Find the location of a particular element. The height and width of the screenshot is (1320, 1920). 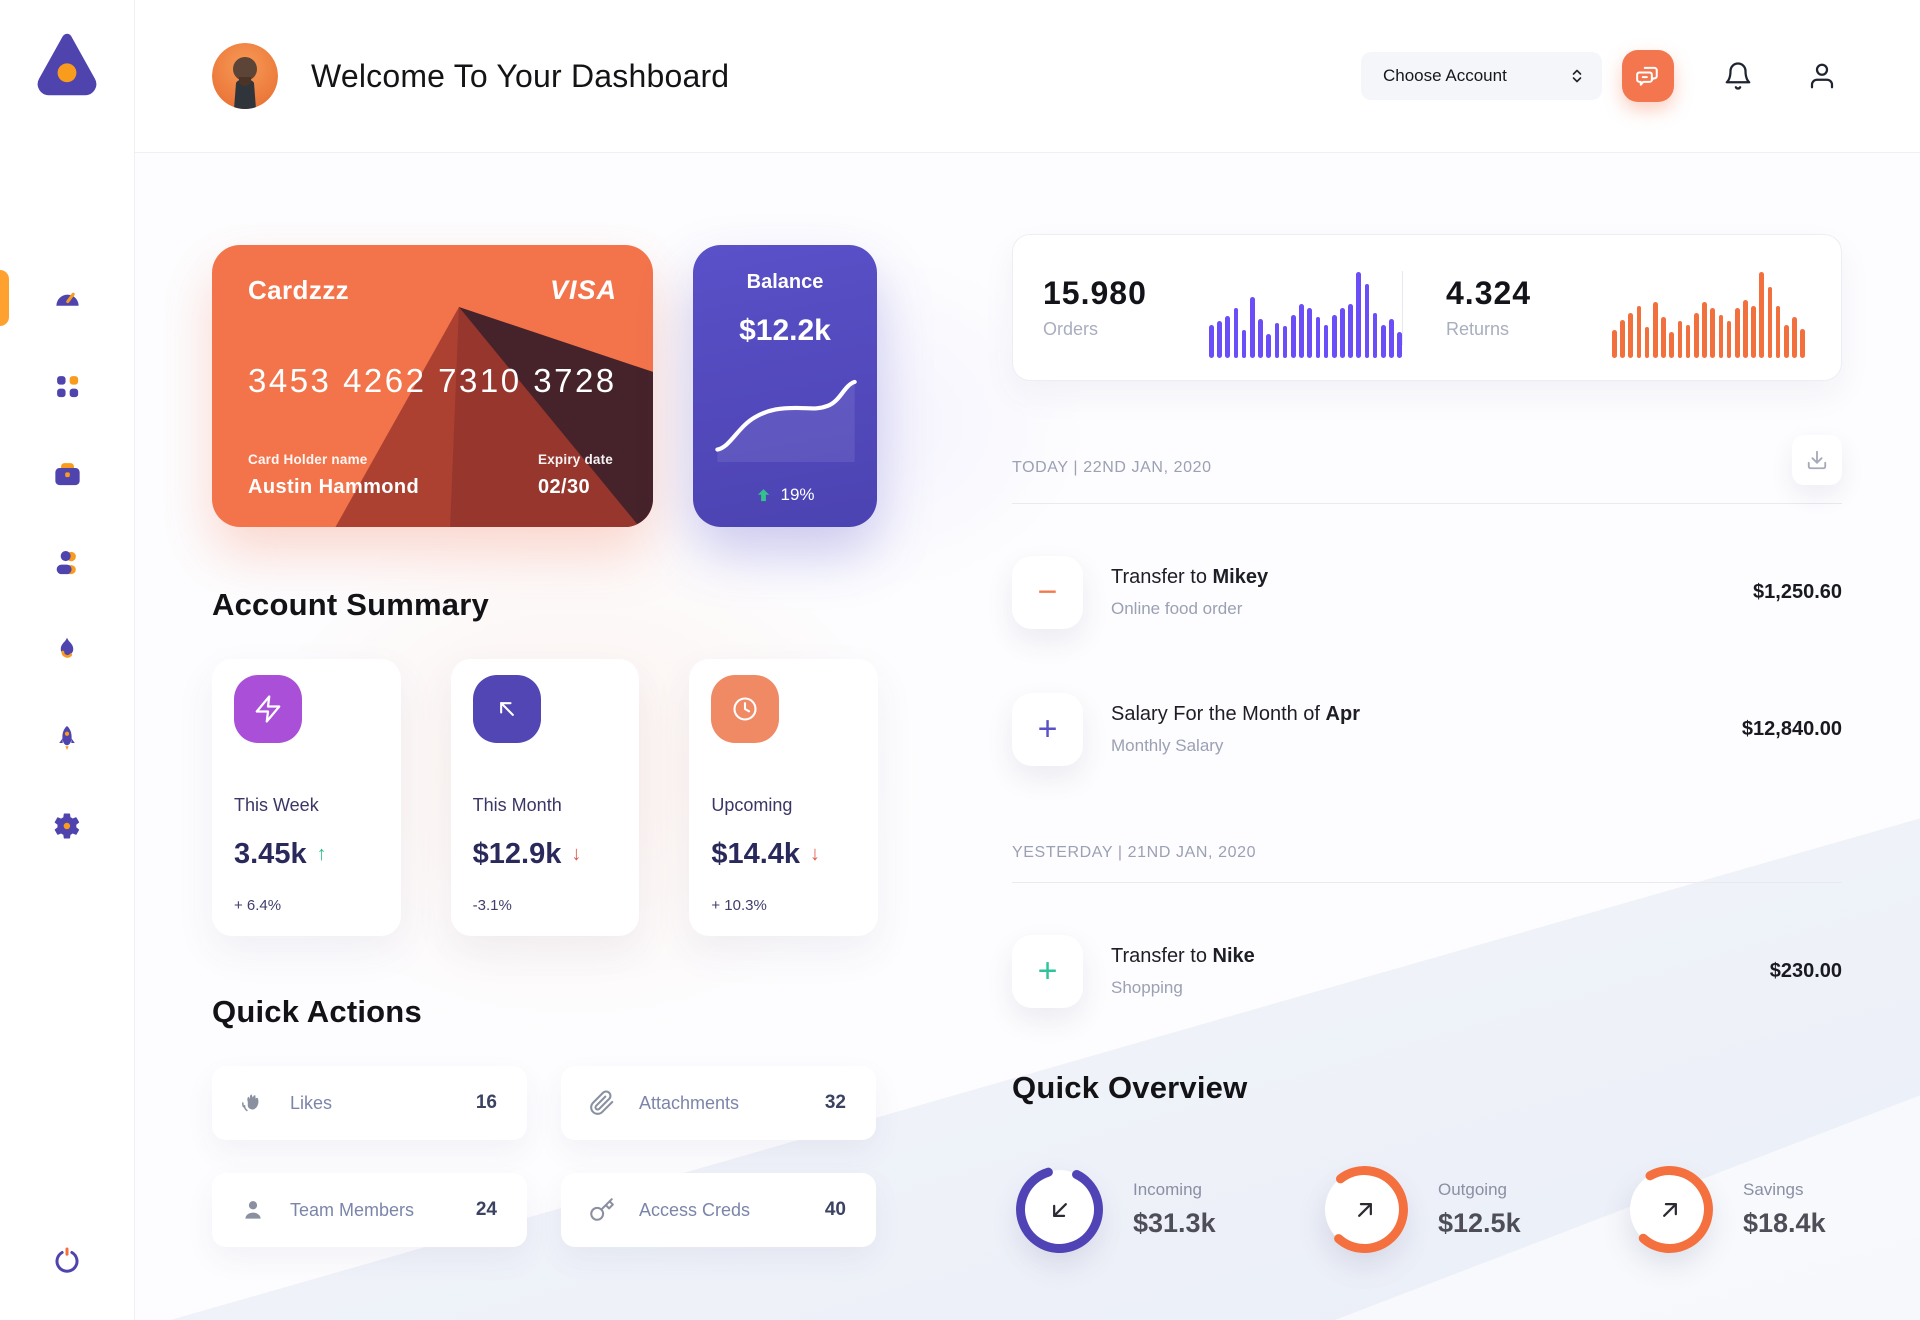

clock-icon is located at coordinates (745, 709).